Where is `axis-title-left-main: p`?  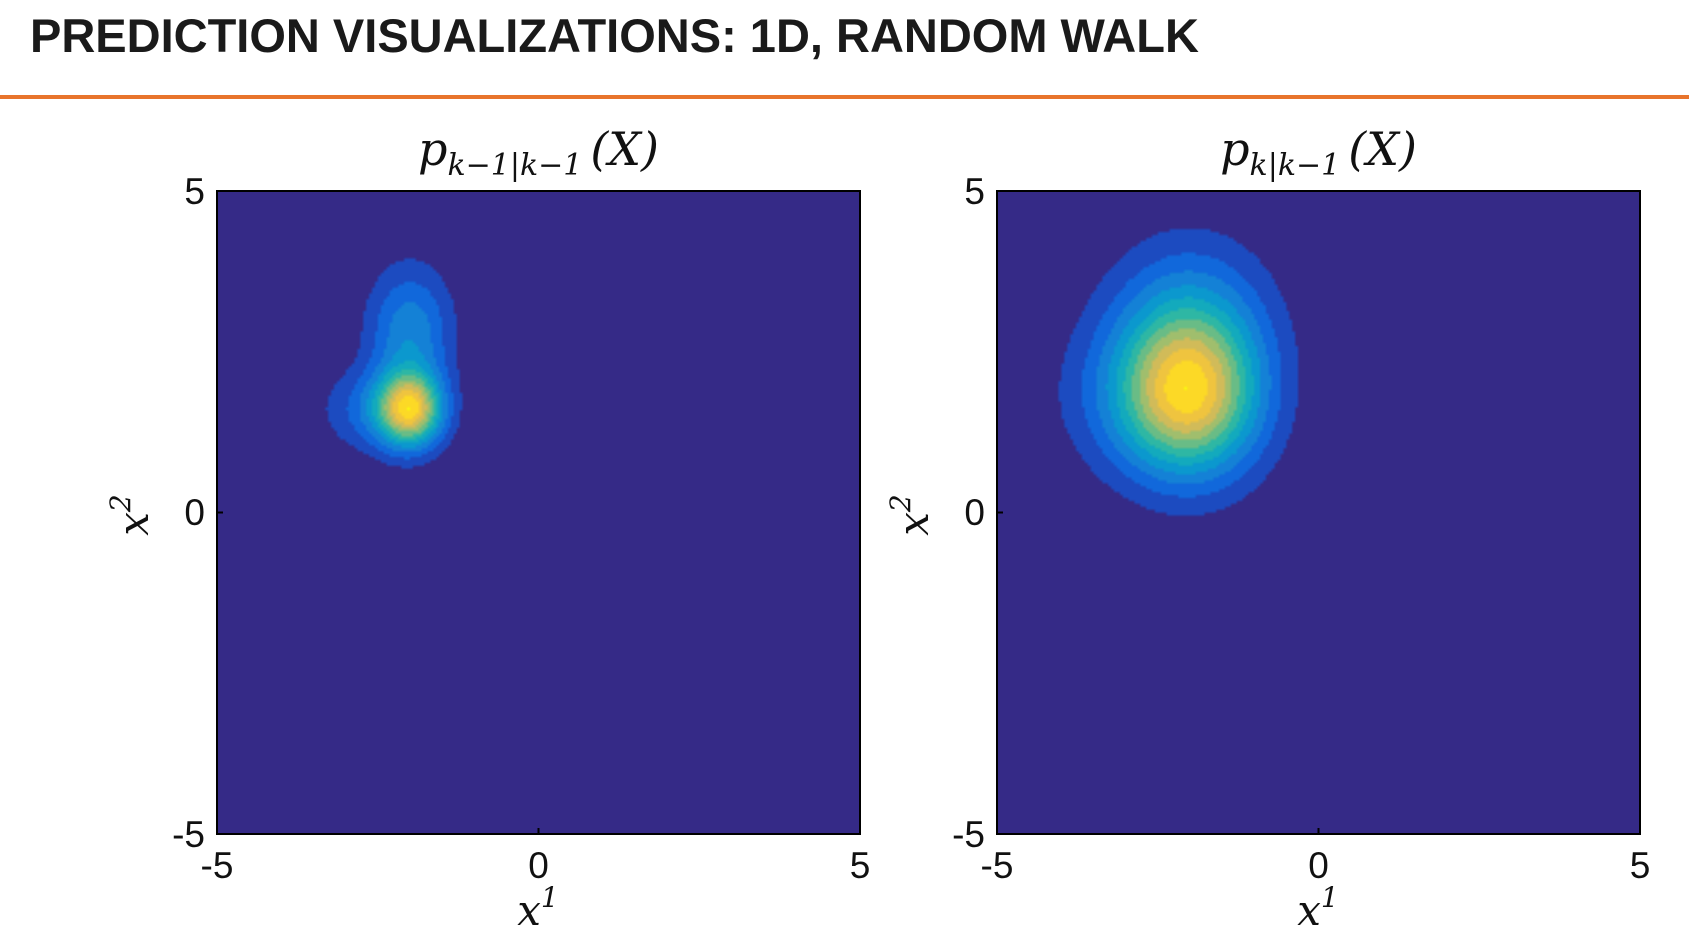 axis-title-left-main: p is located at coordinates (432, 149).